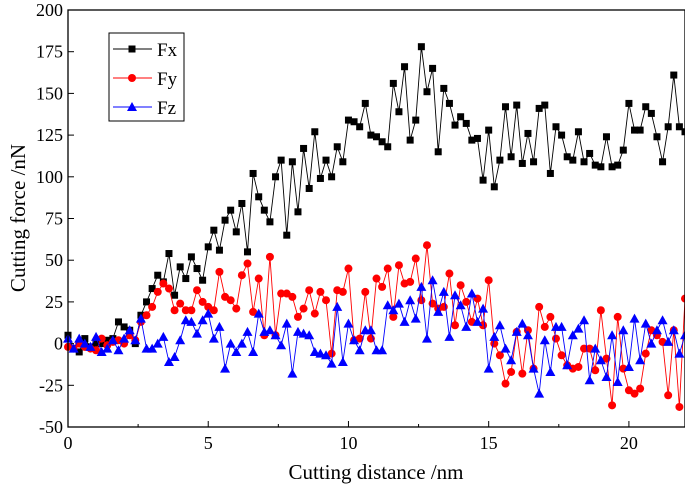 The width and height of the screenshot is (685, 486). I want to click on x-axis-label: Cutting distance /nm, so click(376, 472).